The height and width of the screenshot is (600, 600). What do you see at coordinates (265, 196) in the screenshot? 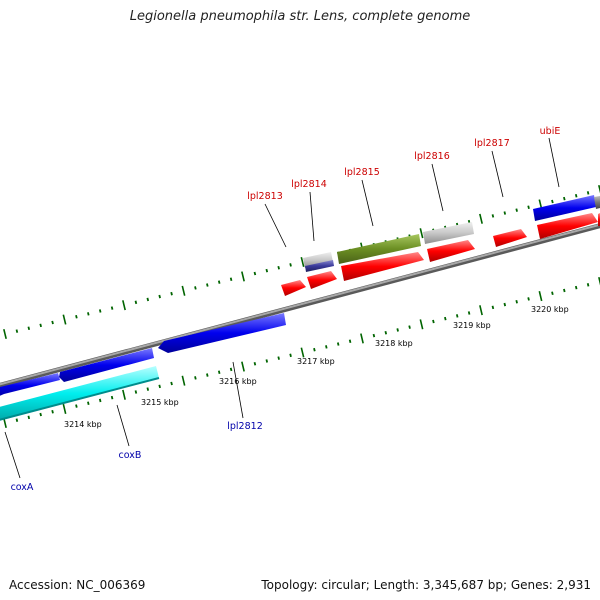
I see `gene-label: lpl2813` at bounding box center [265, 196].